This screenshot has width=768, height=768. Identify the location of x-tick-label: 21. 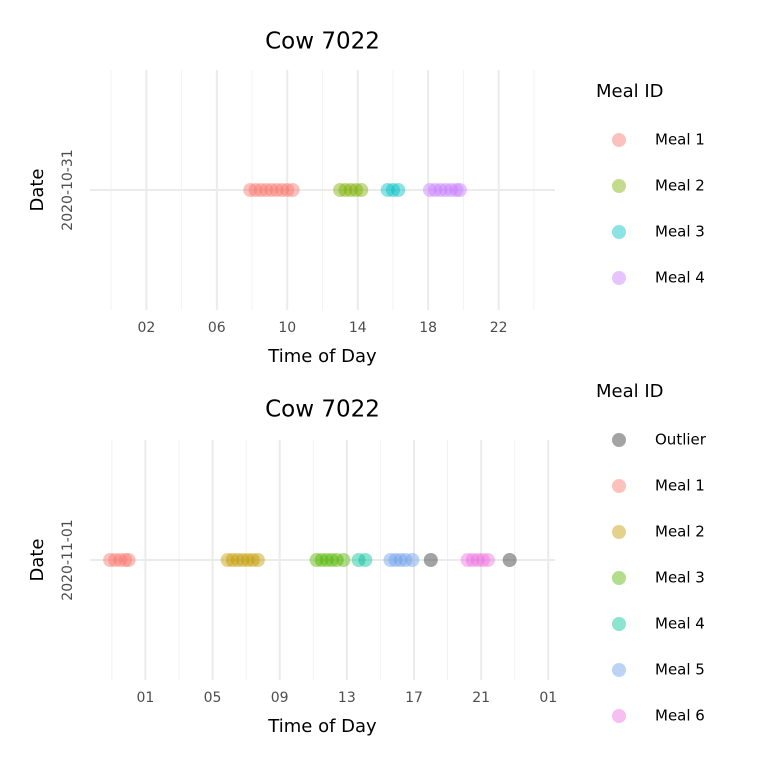
(481, 698).